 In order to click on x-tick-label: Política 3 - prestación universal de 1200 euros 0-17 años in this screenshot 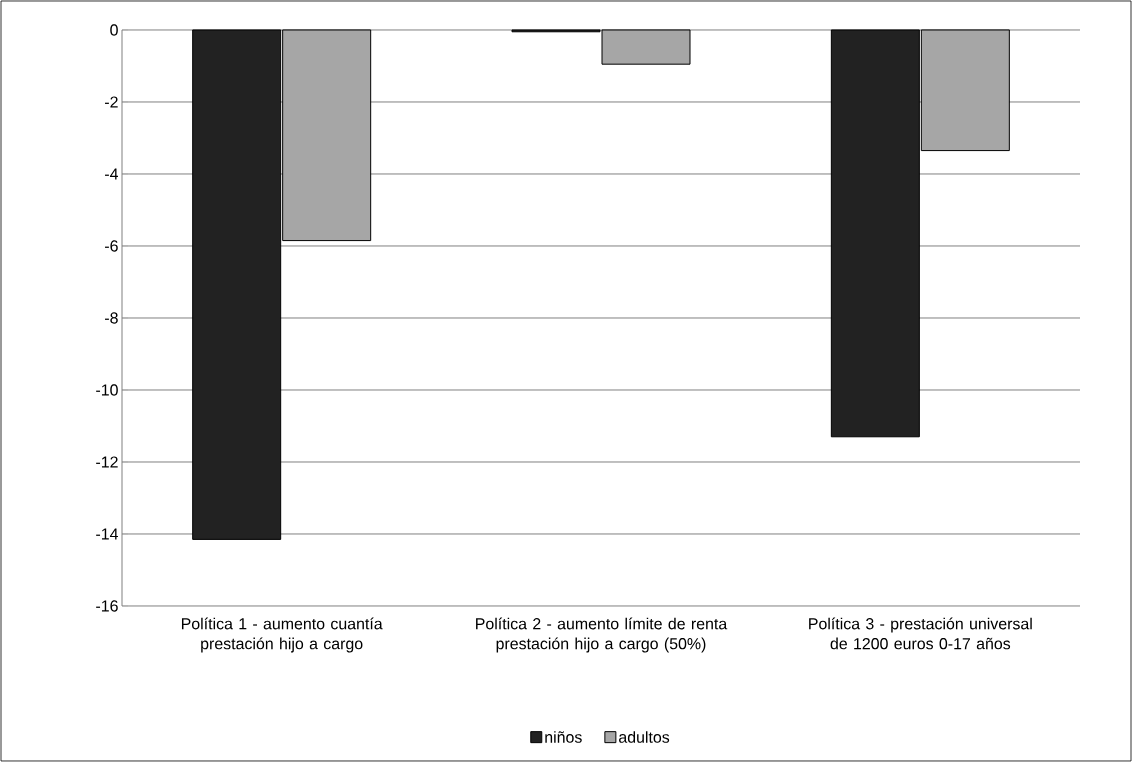, I will do `click(920, 633)`.